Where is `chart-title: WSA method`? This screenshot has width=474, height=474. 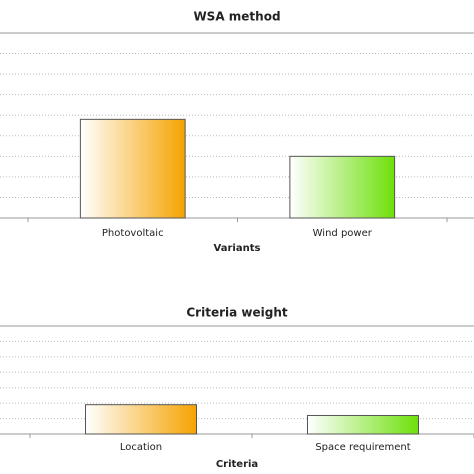 chart-title: WSA method is located at coordinates (236, 17).